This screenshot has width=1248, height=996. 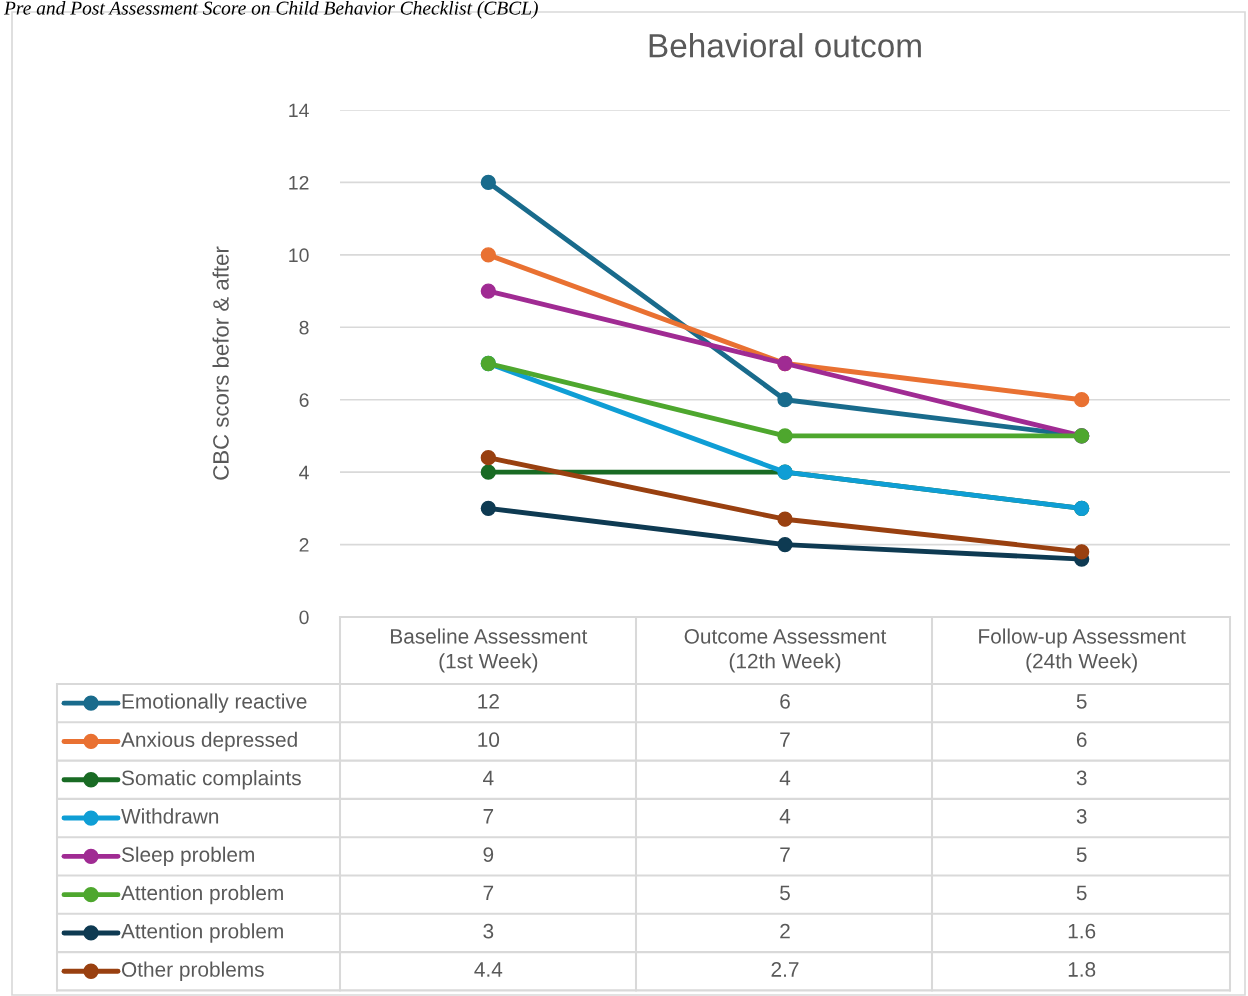 I want to click on data-label: 12, so click(x=488, y=701).